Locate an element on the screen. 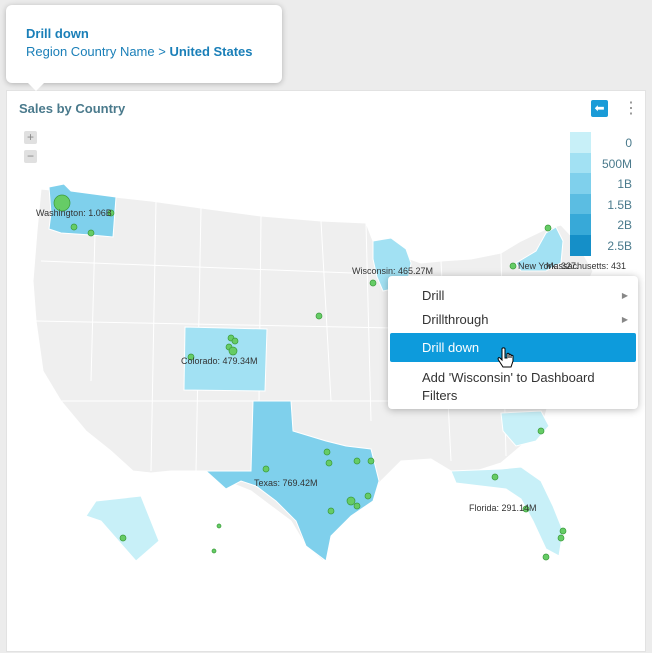  state-texas is located at coordinates (292, 481).